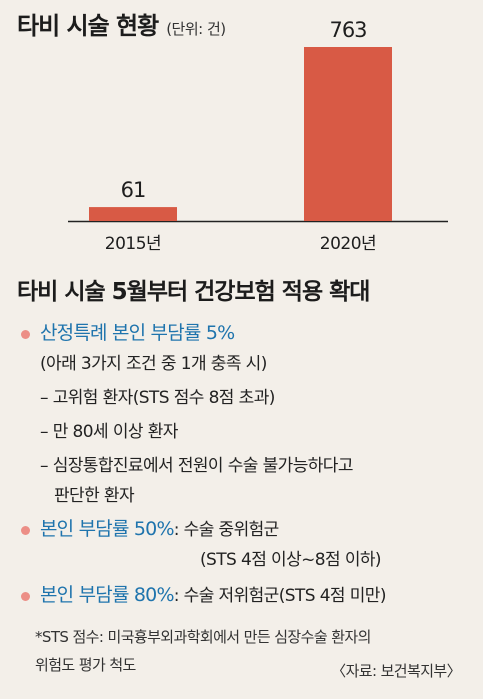  I want to click on policy-item-1-condition: (아래 3가지 조건 중 1개 충족 시), so click(153, 364).